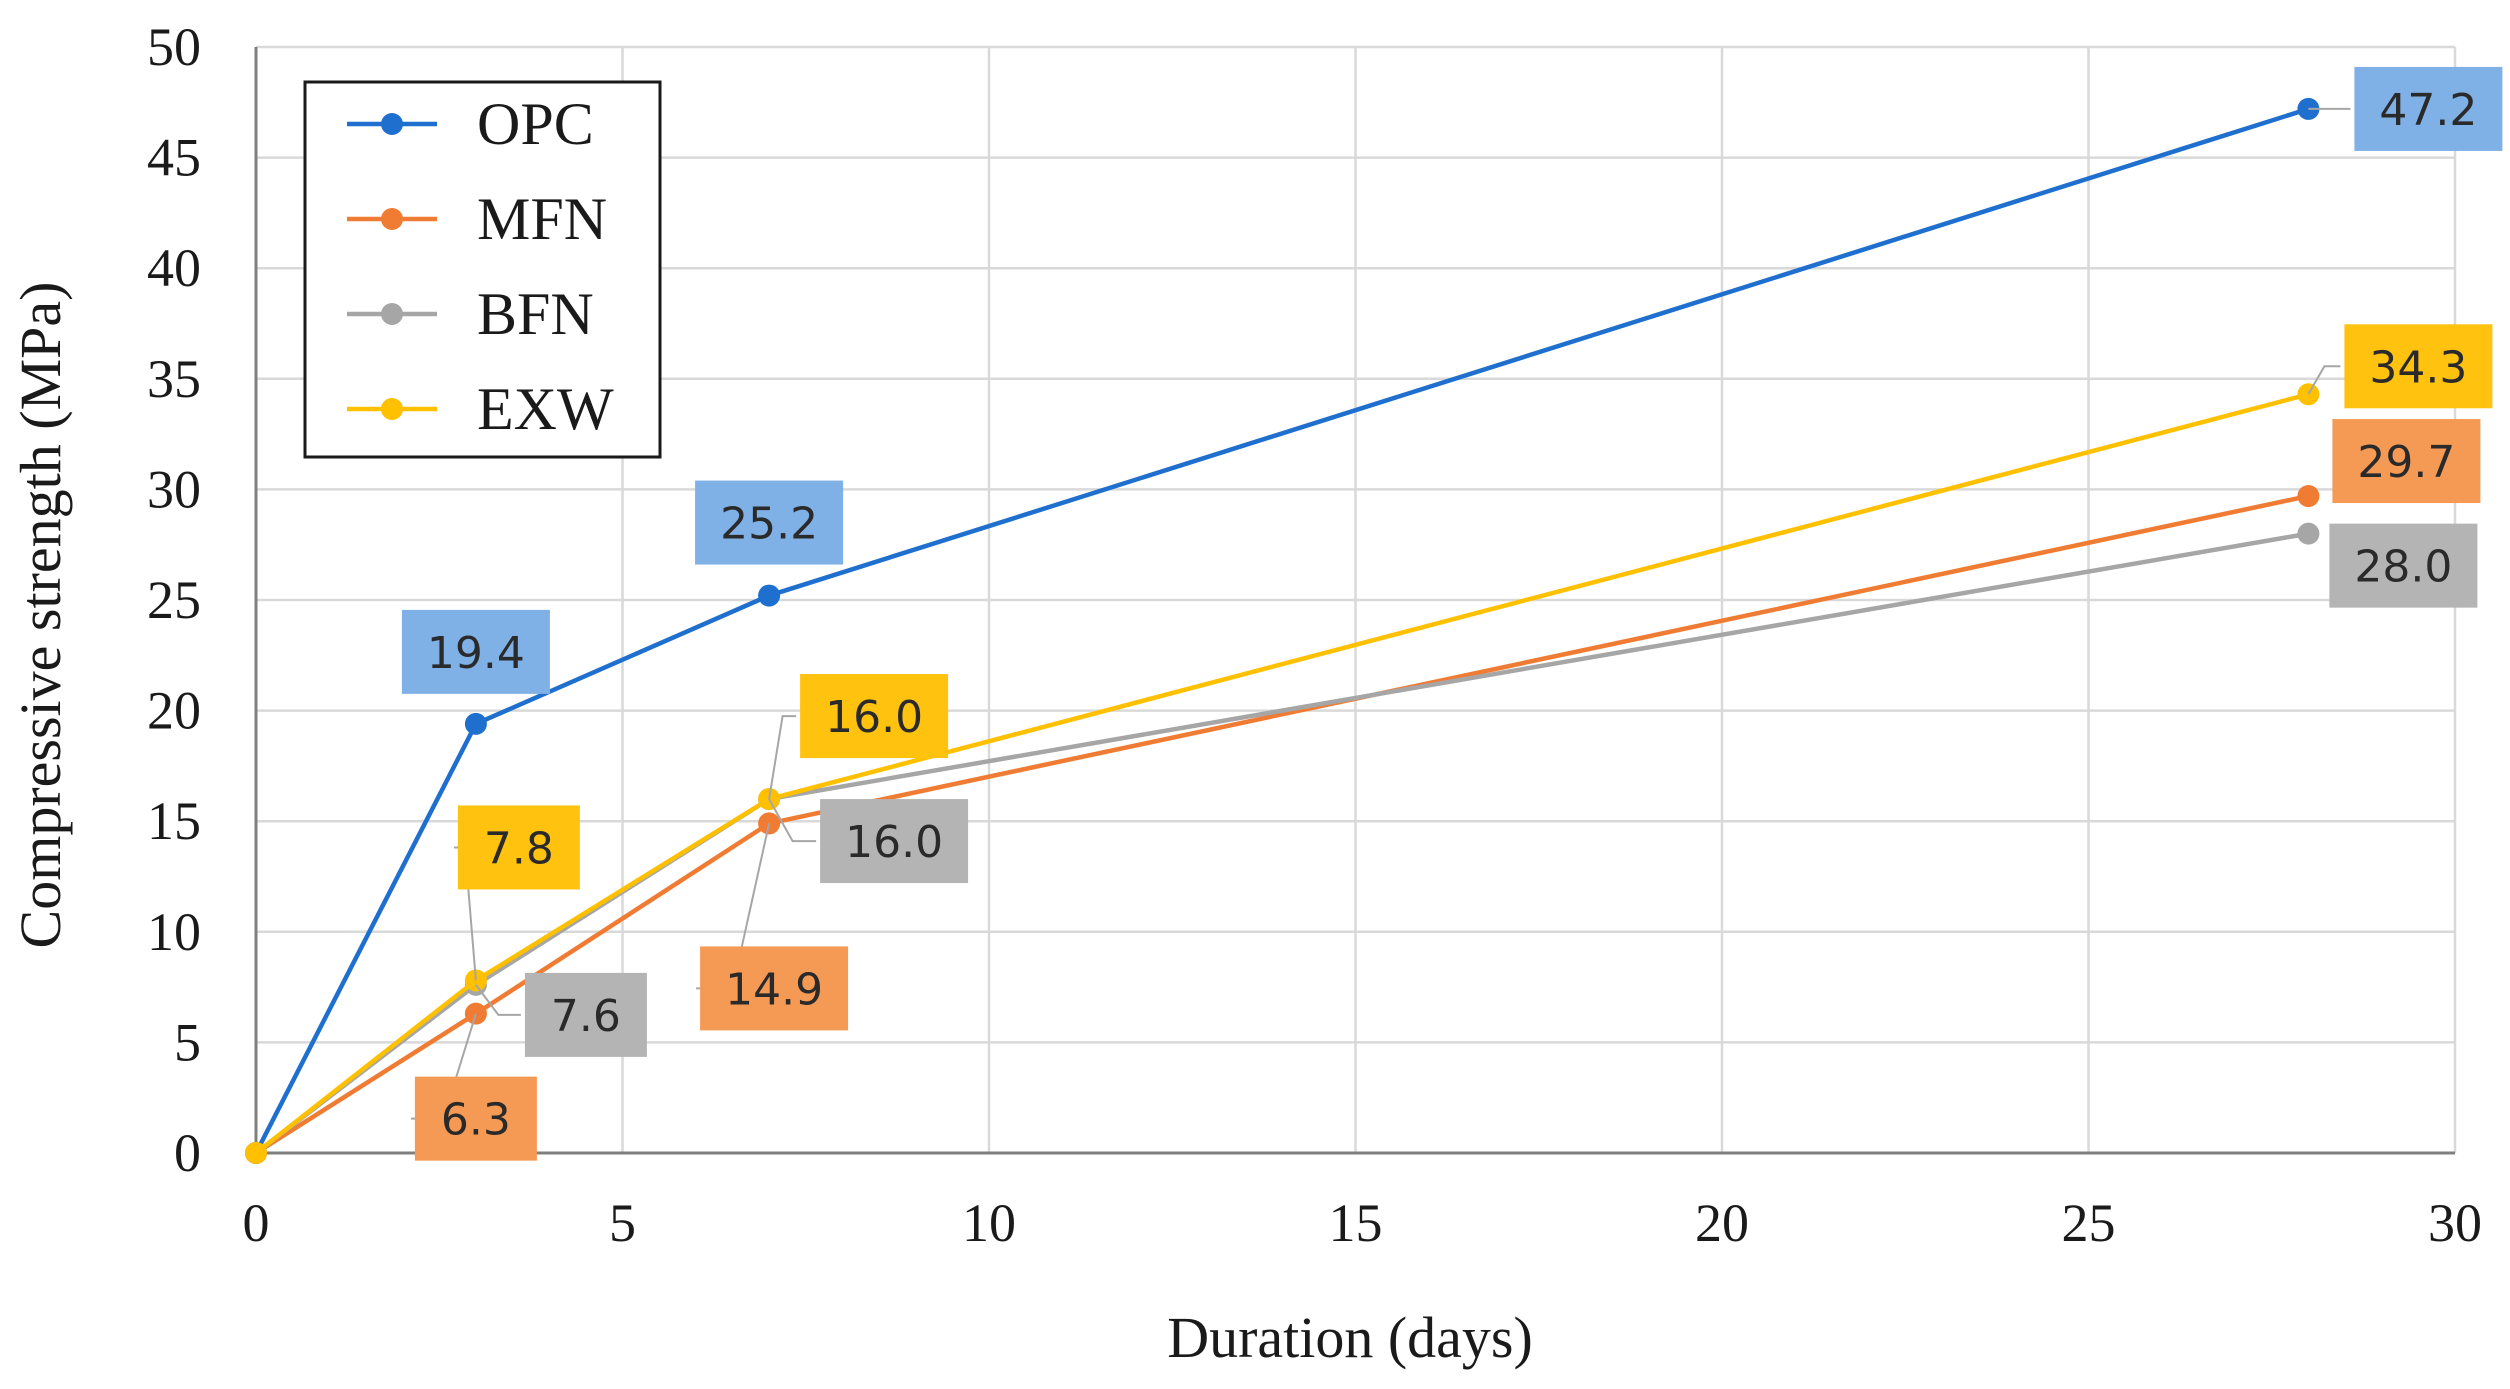 The height and width of the screenshot is (1389, 2510). I want to click on x-tick-label: 30, so click(2455, 1223).